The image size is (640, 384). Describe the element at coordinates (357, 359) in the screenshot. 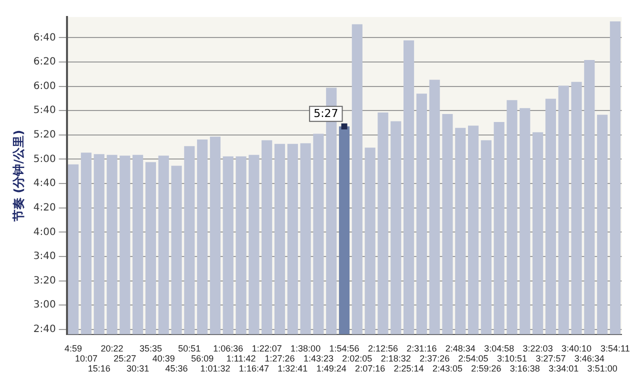

I see `x-tick-label: 2:02:05` at that location.